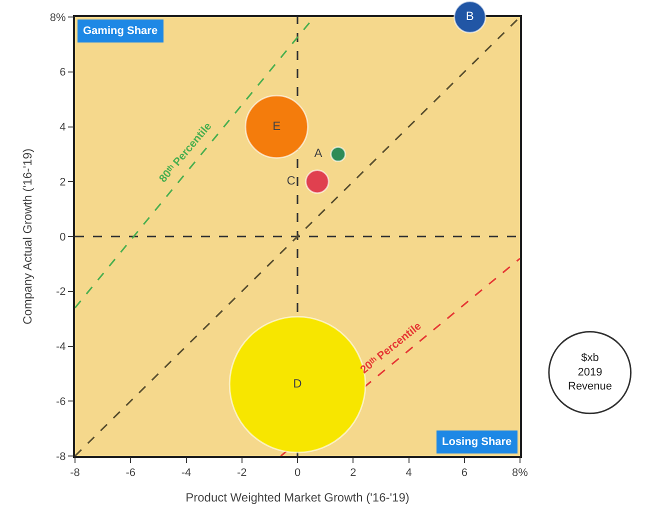 The image size is (645, 516). What do you see at coordinates (520, 473) in the screenshot?
I see `x-tick-label: 8%` at bounding box center [520, 473].